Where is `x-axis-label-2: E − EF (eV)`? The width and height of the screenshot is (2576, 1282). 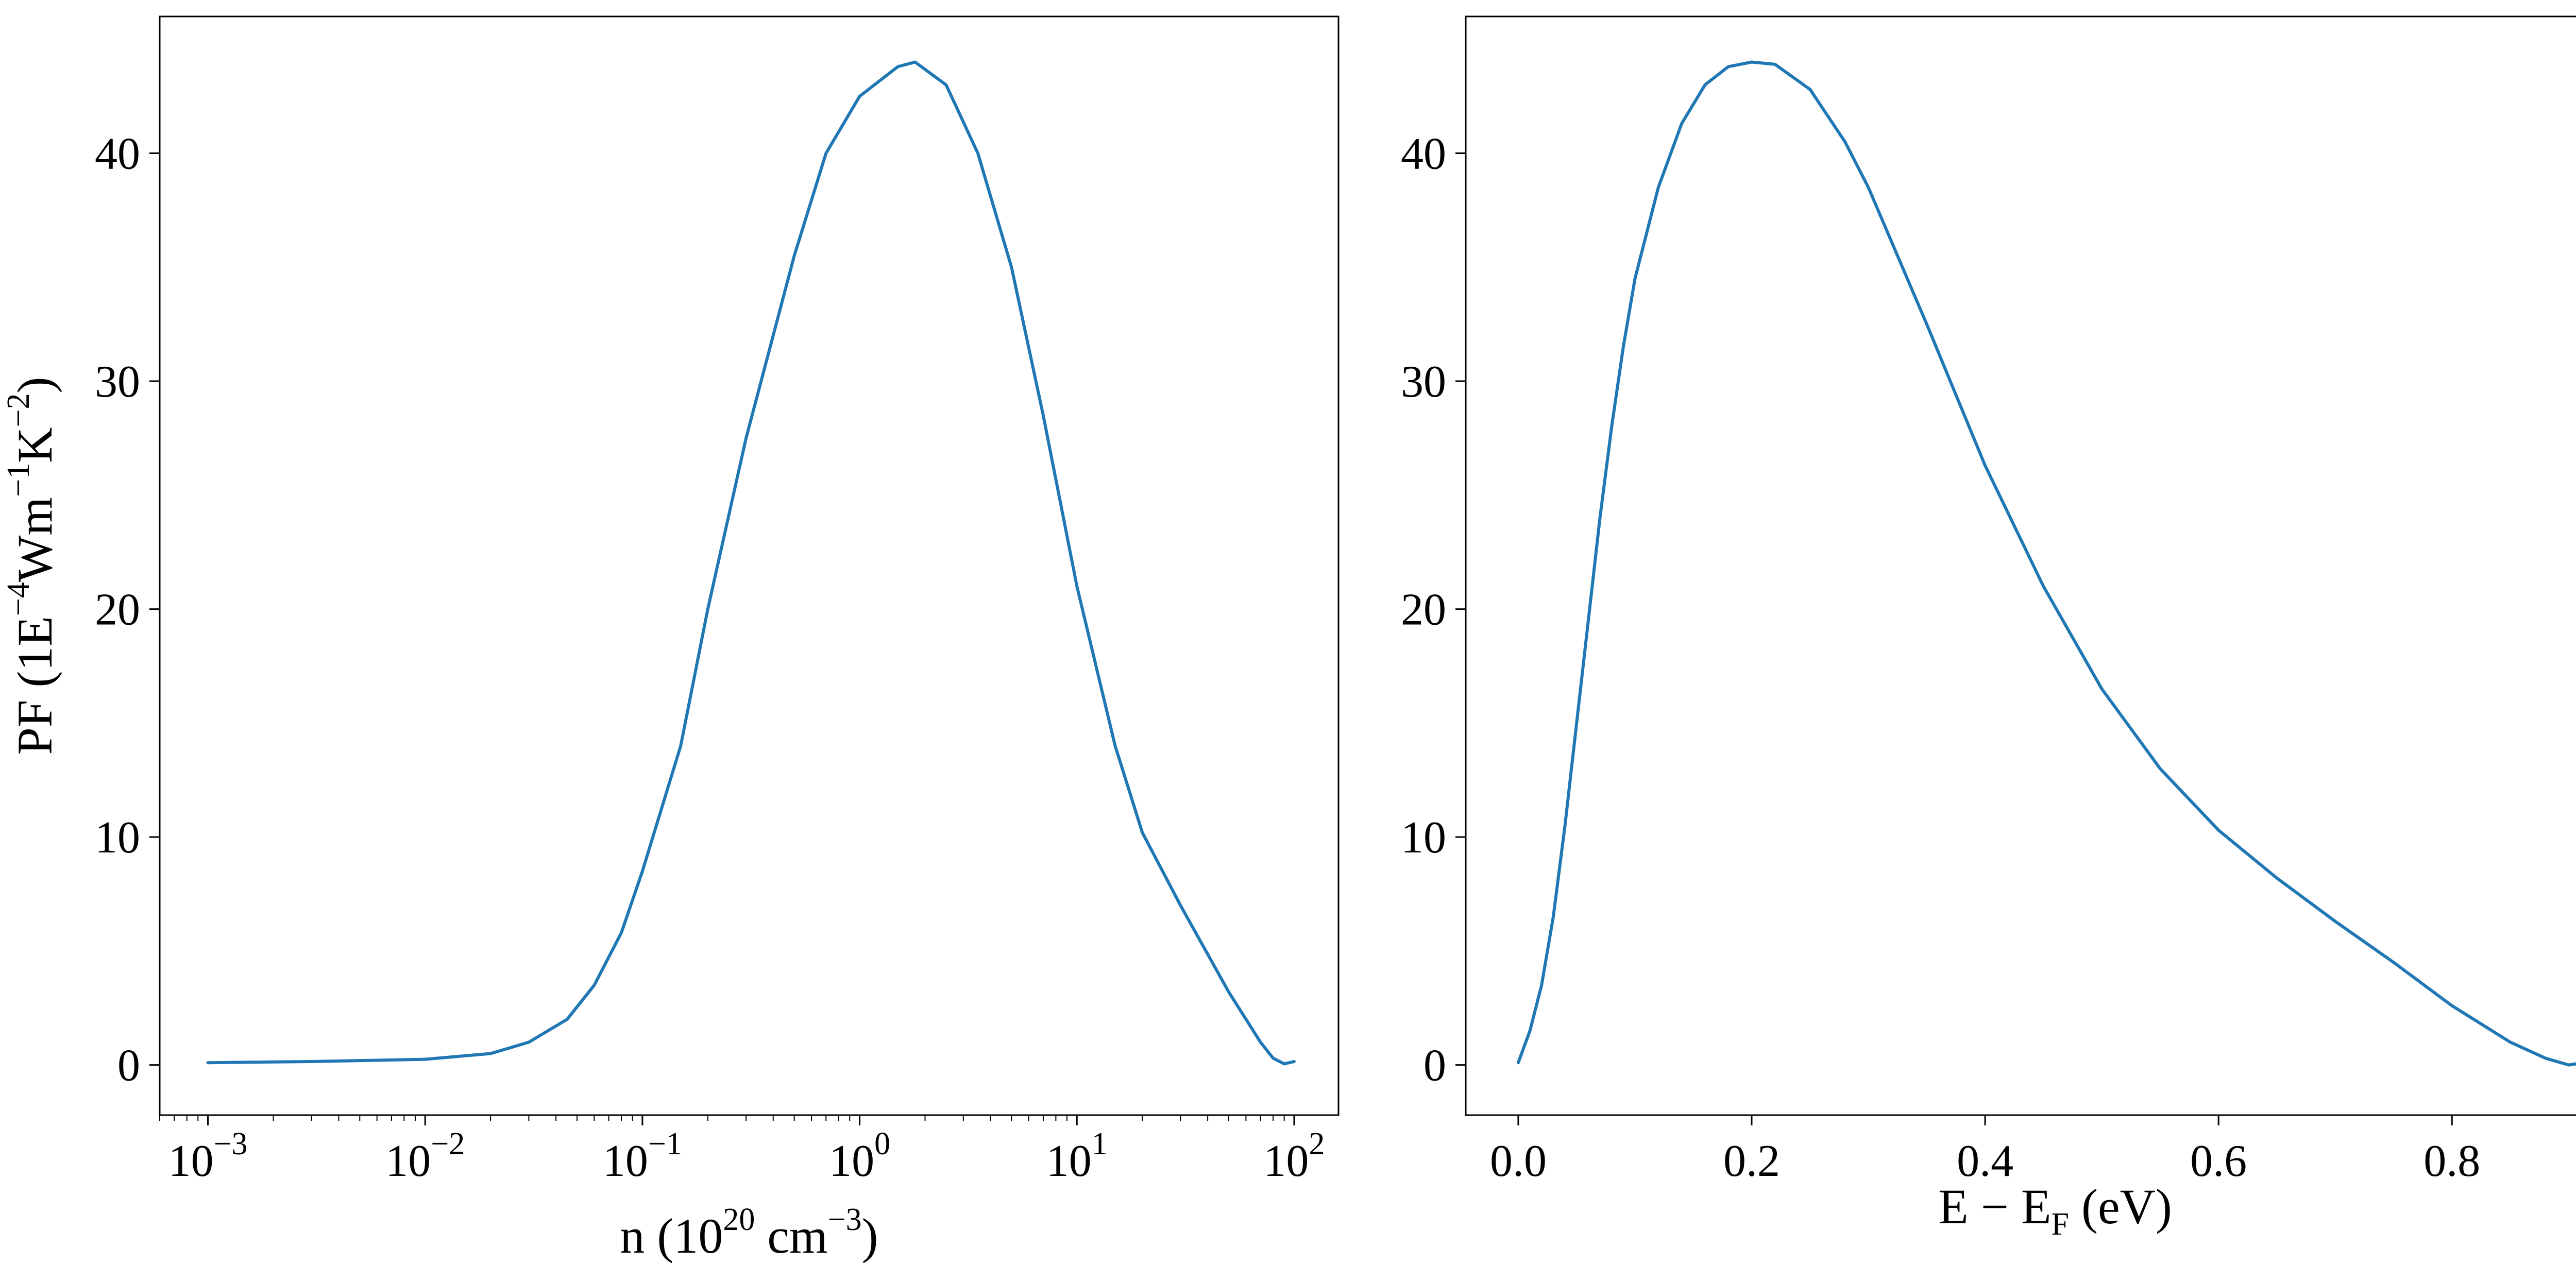
x-axis-label-2: E − EF (eV) is located at coordinates (2055, 1210).